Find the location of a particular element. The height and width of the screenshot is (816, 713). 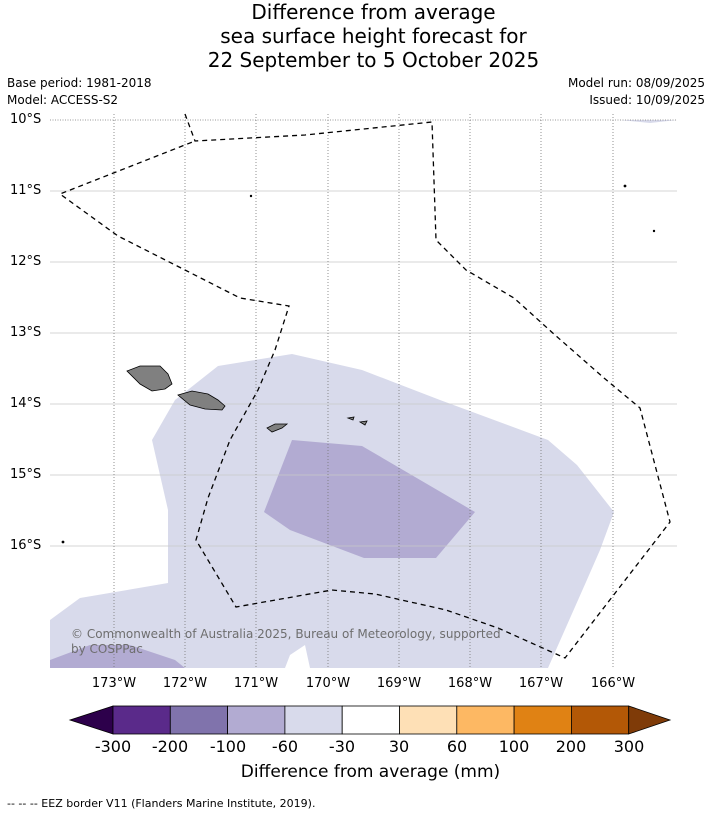

ofu-island is located at coordinates (350, 418).